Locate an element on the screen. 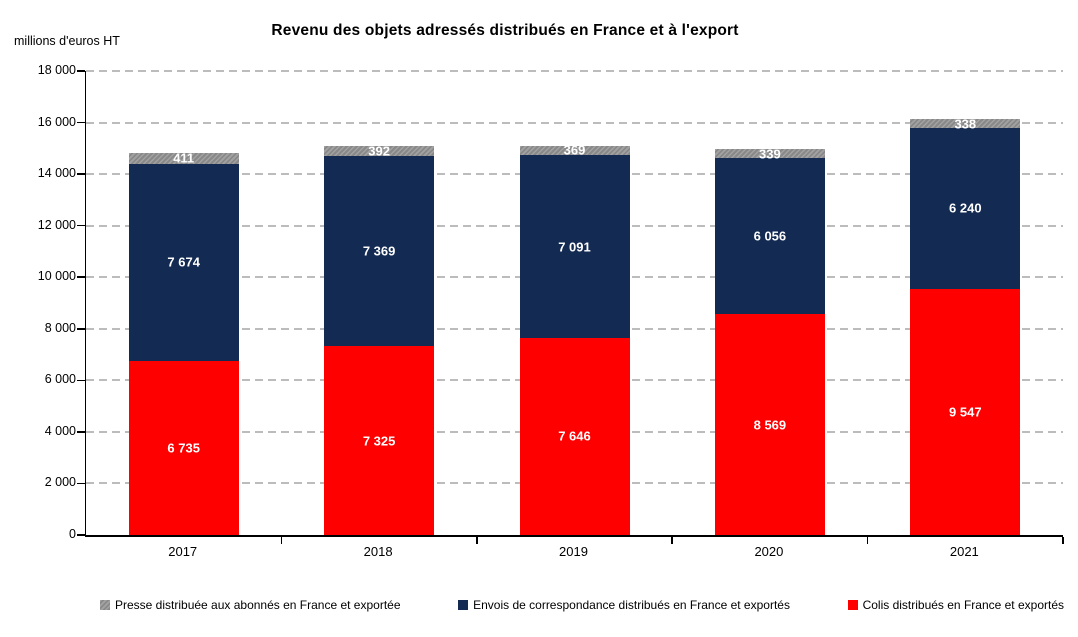 This screenshot has width=1078, height=637. bar-segment-value-label: 6 735 is located at coordinates (183, 448).